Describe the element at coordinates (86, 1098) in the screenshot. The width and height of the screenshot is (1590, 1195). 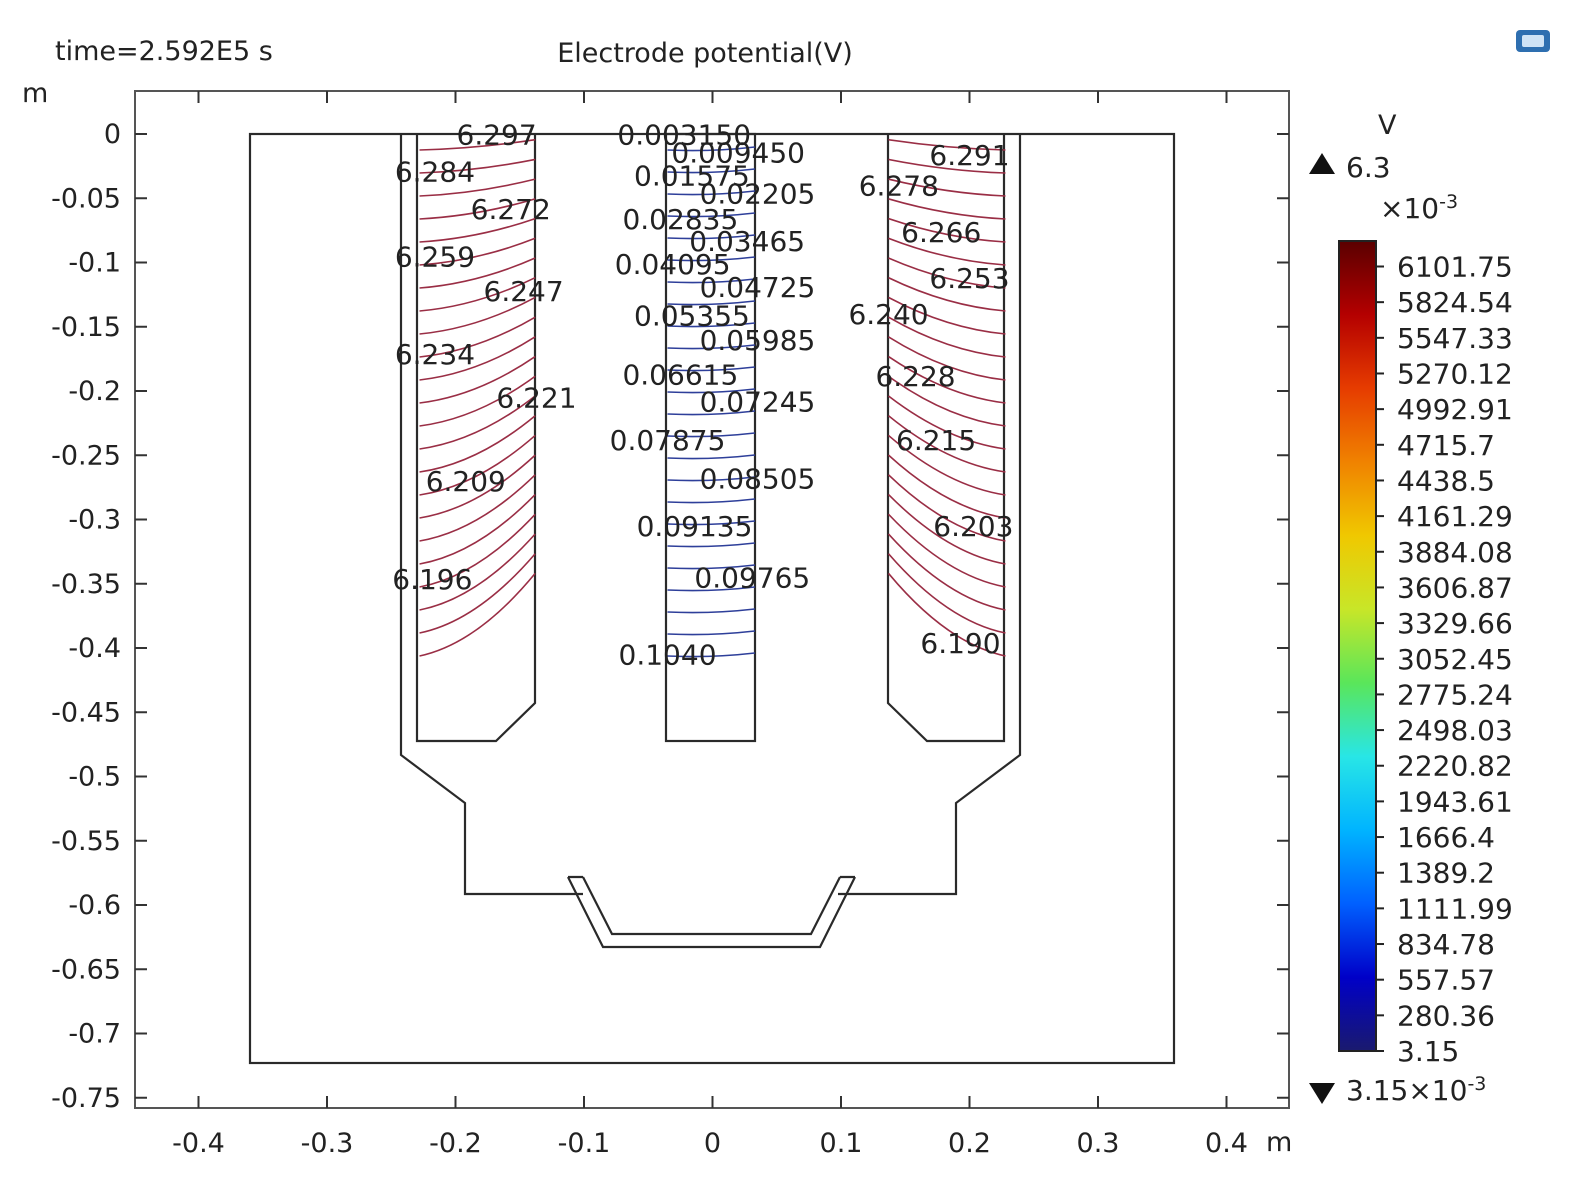
I see `y-tick-label: -0.75` at that location.